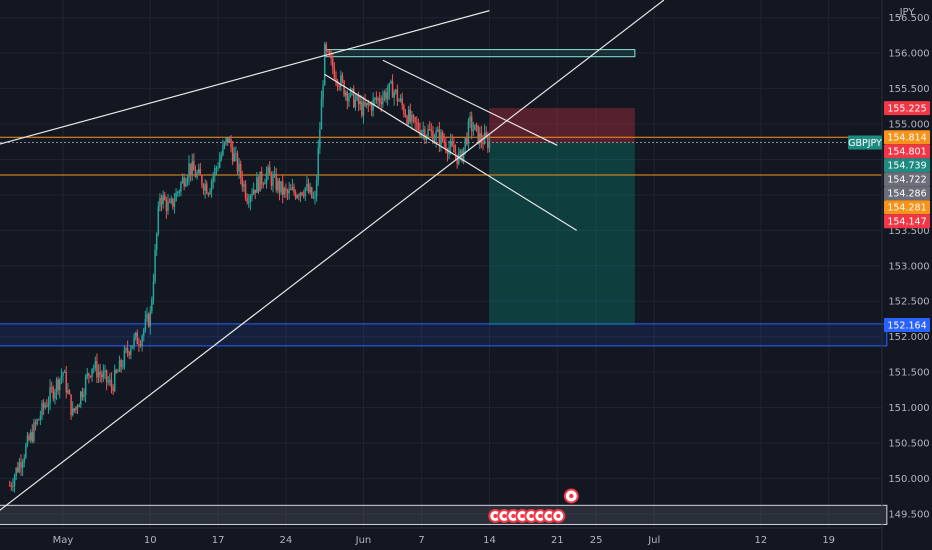 This screenshot has width=932, height=550. I want to click on price-tag: 154.147, so click(906, 222).